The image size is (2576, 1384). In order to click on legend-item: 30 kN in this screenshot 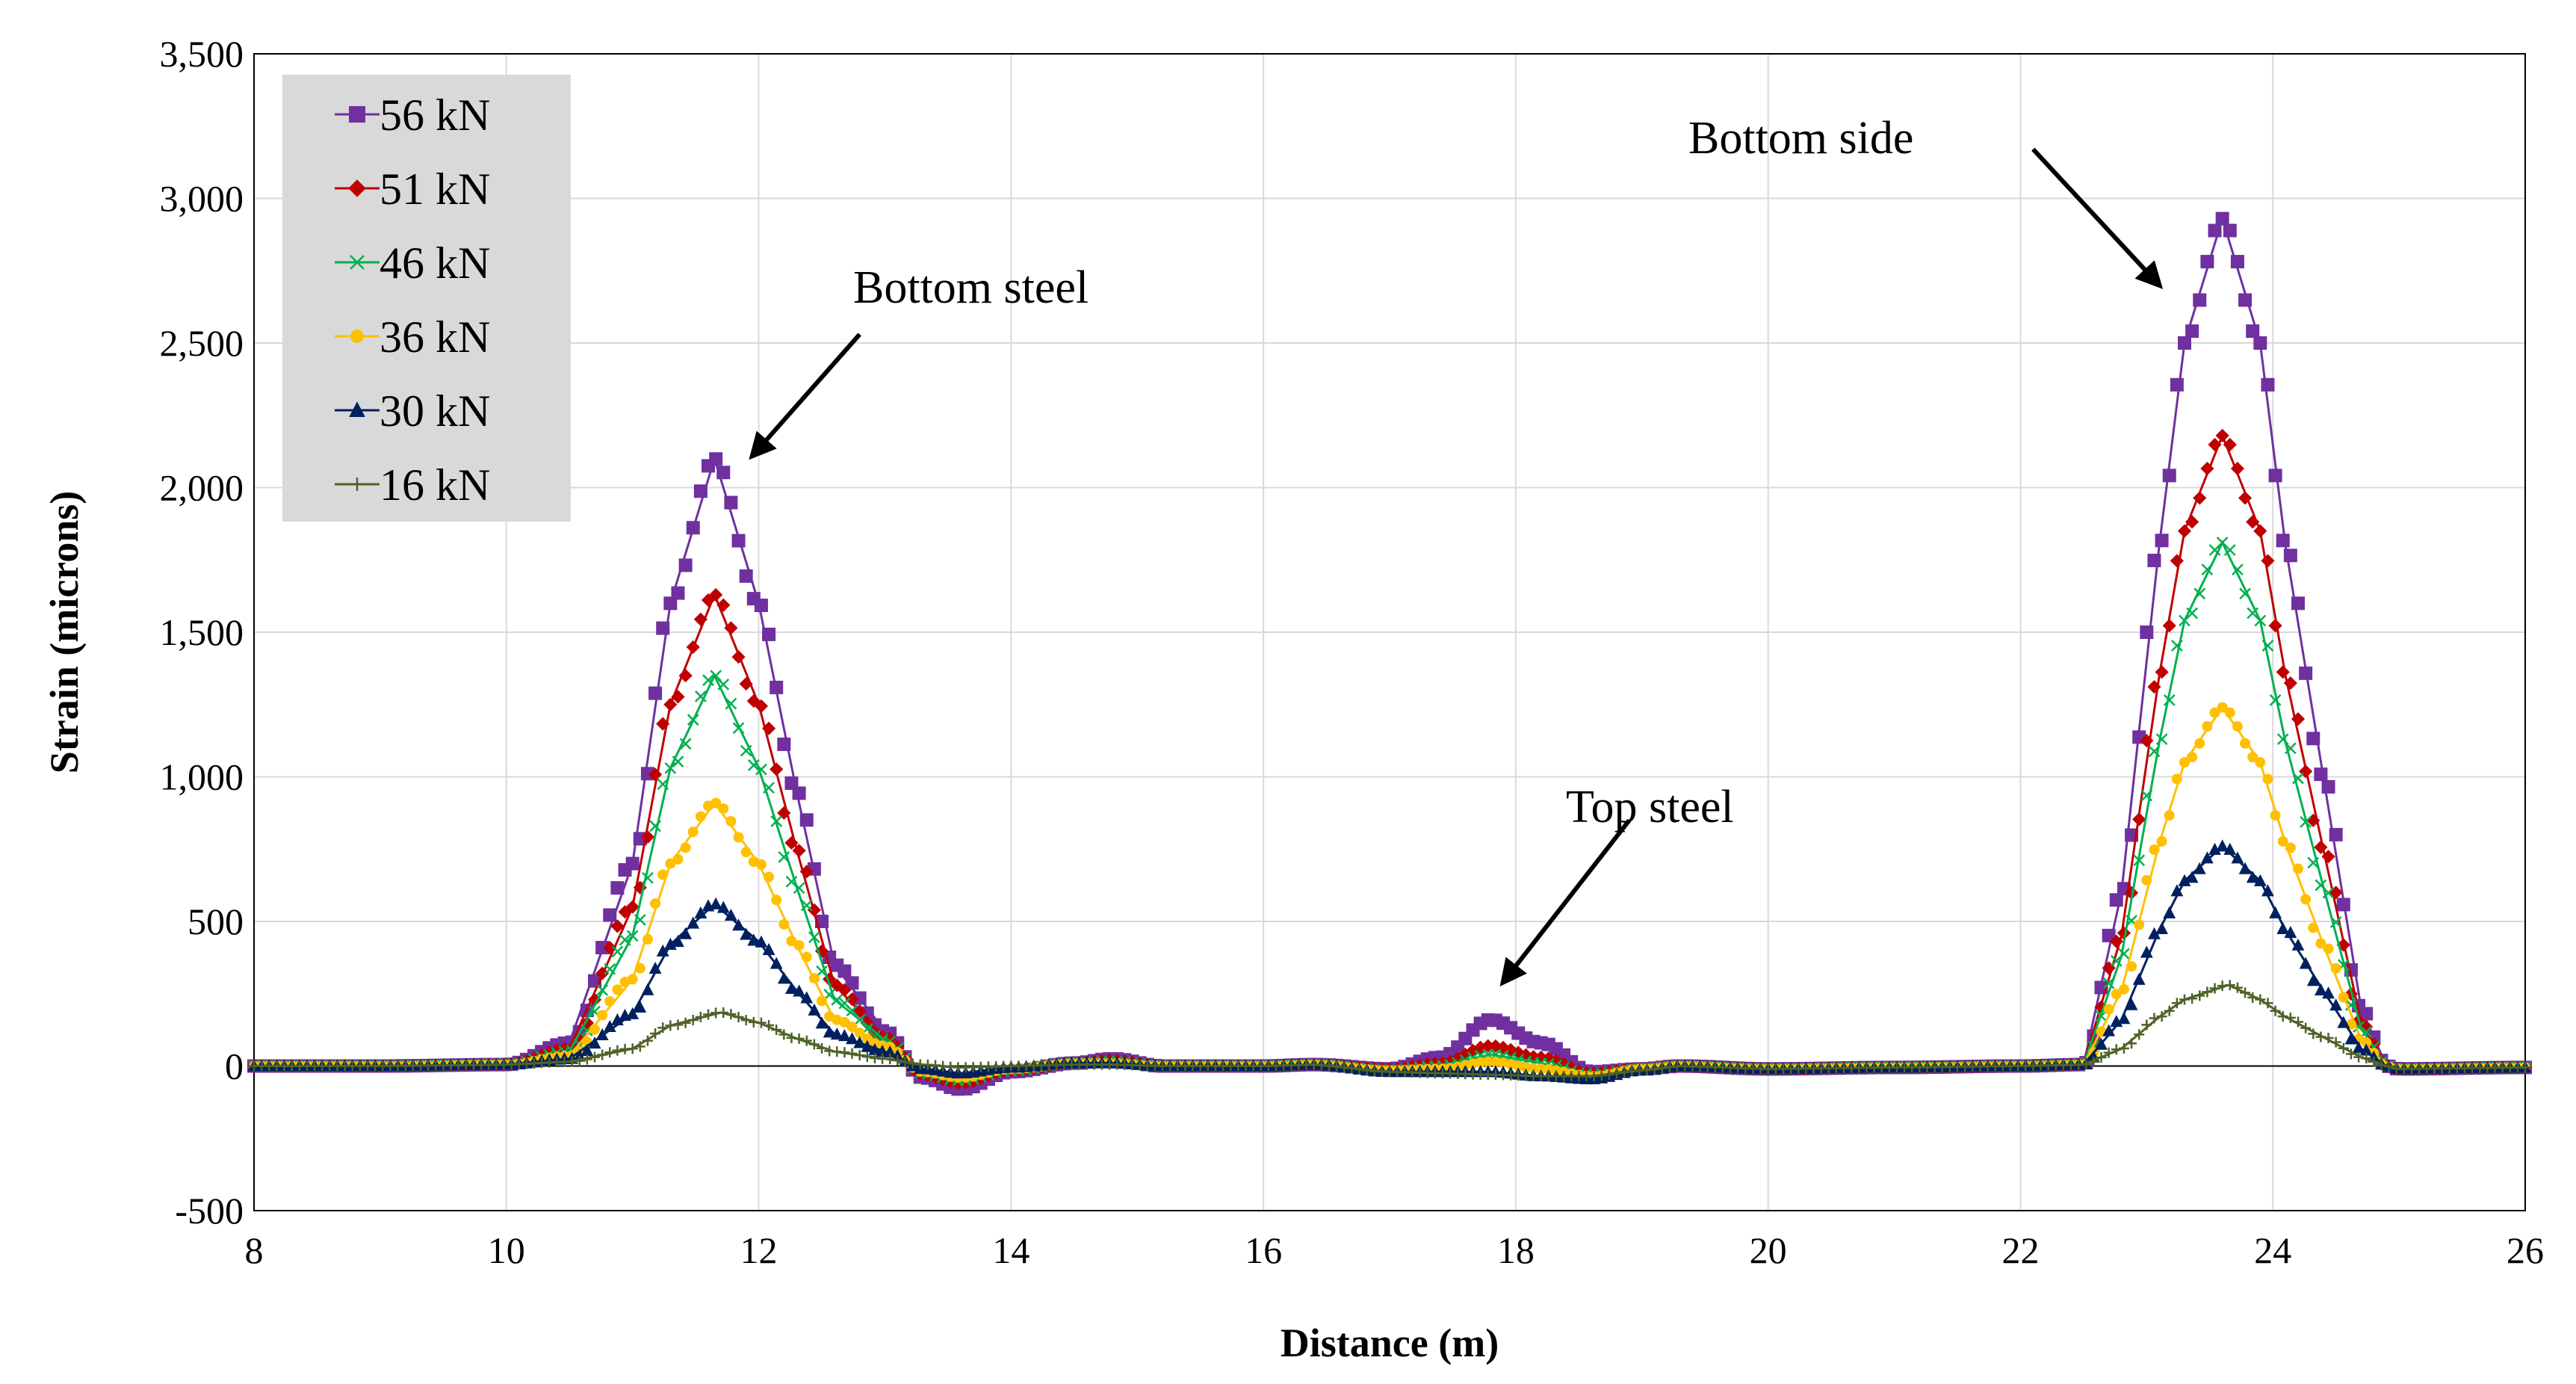, I will do `click(412, 411)`.